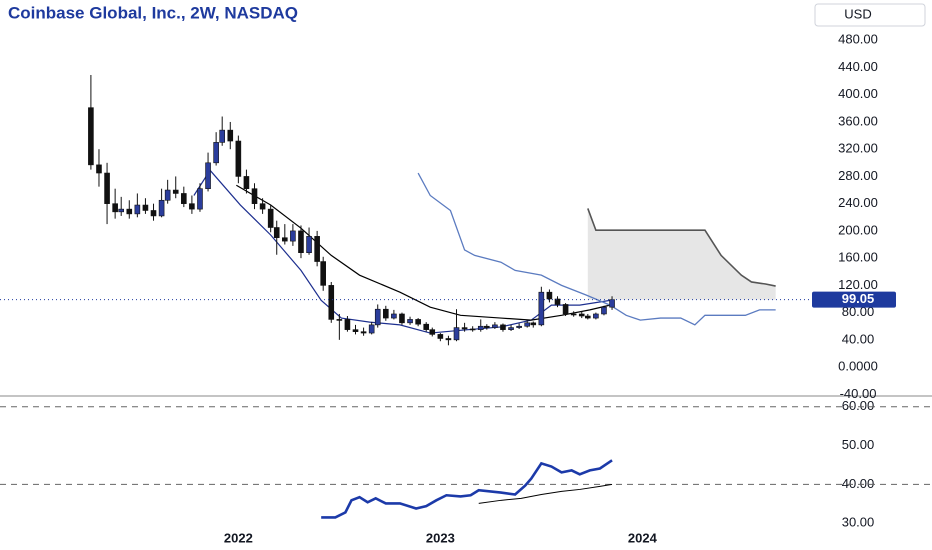  Describe the element at coordinates (858, 298) in the screenshot. I see `last-price-label: 99.05` at that location.